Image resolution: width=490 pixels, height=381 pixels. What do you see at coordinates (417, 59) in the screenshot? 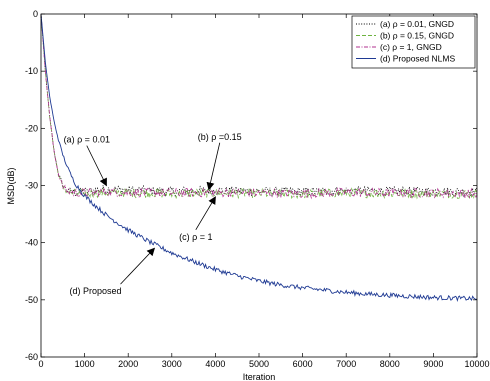
I see `legend-entry-4: (d) Proposed NLMS` at bounding box center [417, 59].